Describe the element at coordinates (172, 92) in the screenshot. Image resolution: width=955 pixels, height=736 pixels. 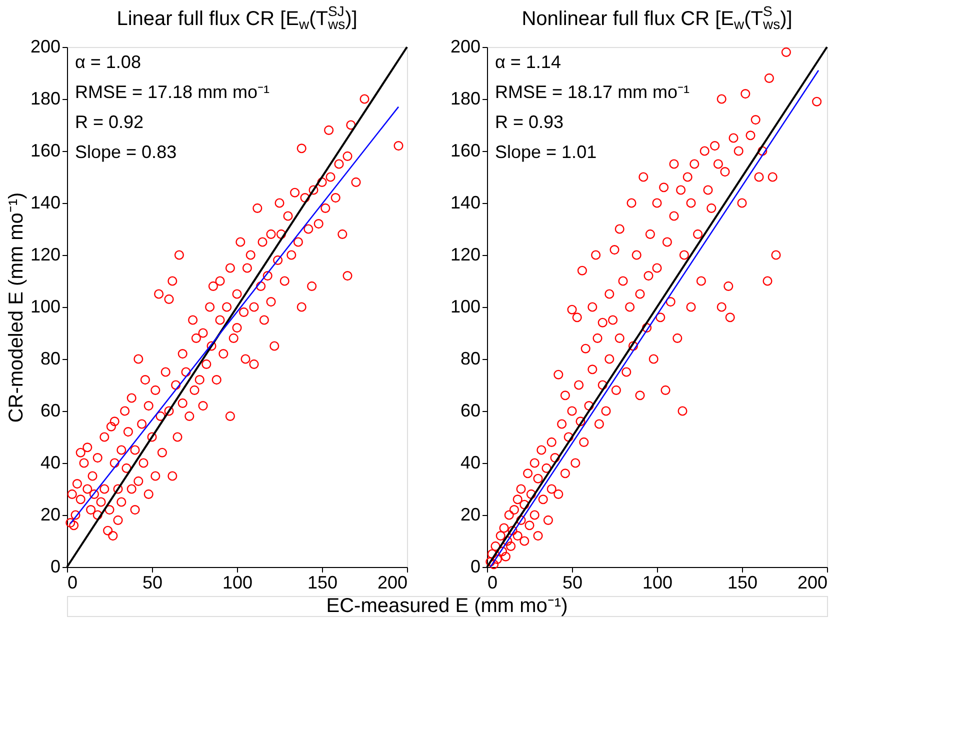
I see `annotation: RMSE = 17.18 mm mo⁻¹` at that location.